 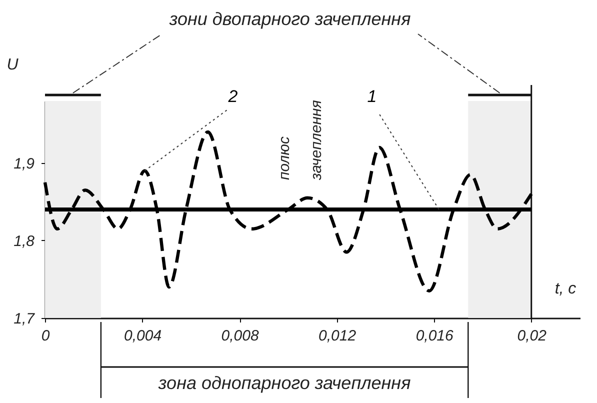 I want to click on y-tick-label: 1,9, so click(x=25, y=164).